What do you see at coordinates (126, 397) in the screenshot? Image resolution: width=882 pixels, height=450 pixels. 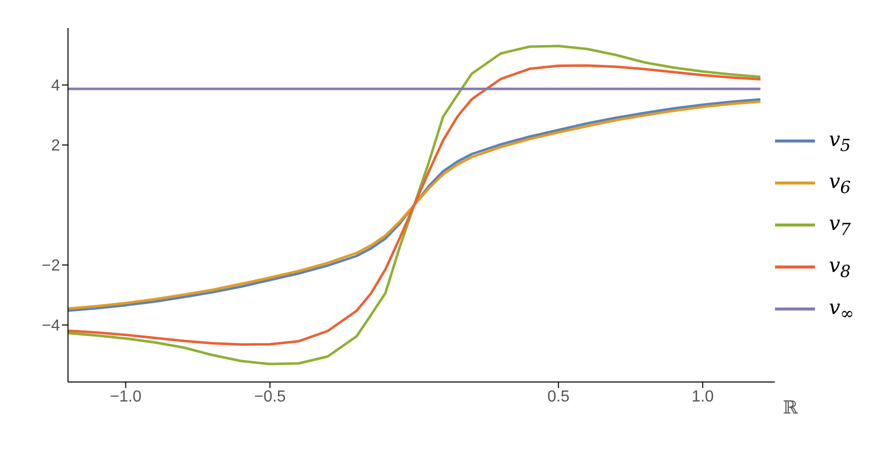 I see `x-tick-label: −1.0` at bounding box center [126, 397].